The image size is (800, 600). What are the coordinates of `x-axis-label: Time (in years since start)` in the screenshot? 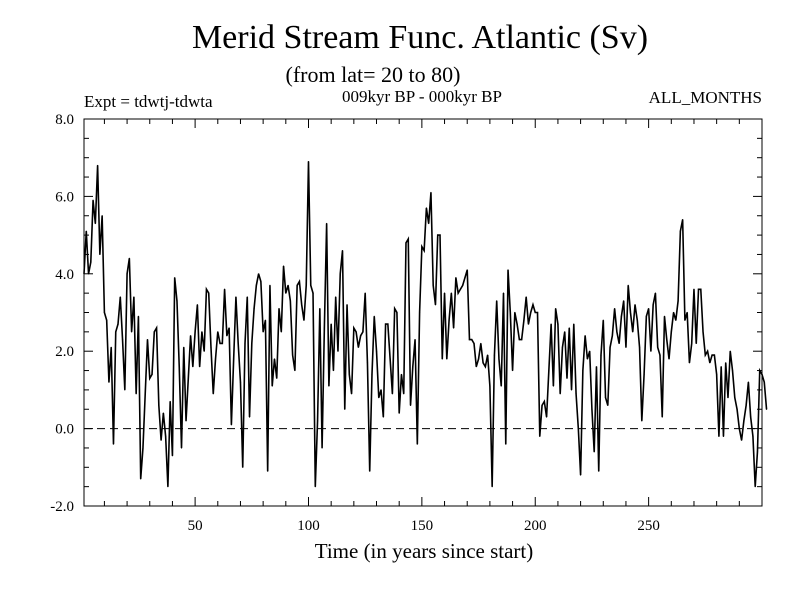 It's located at (424, 551).